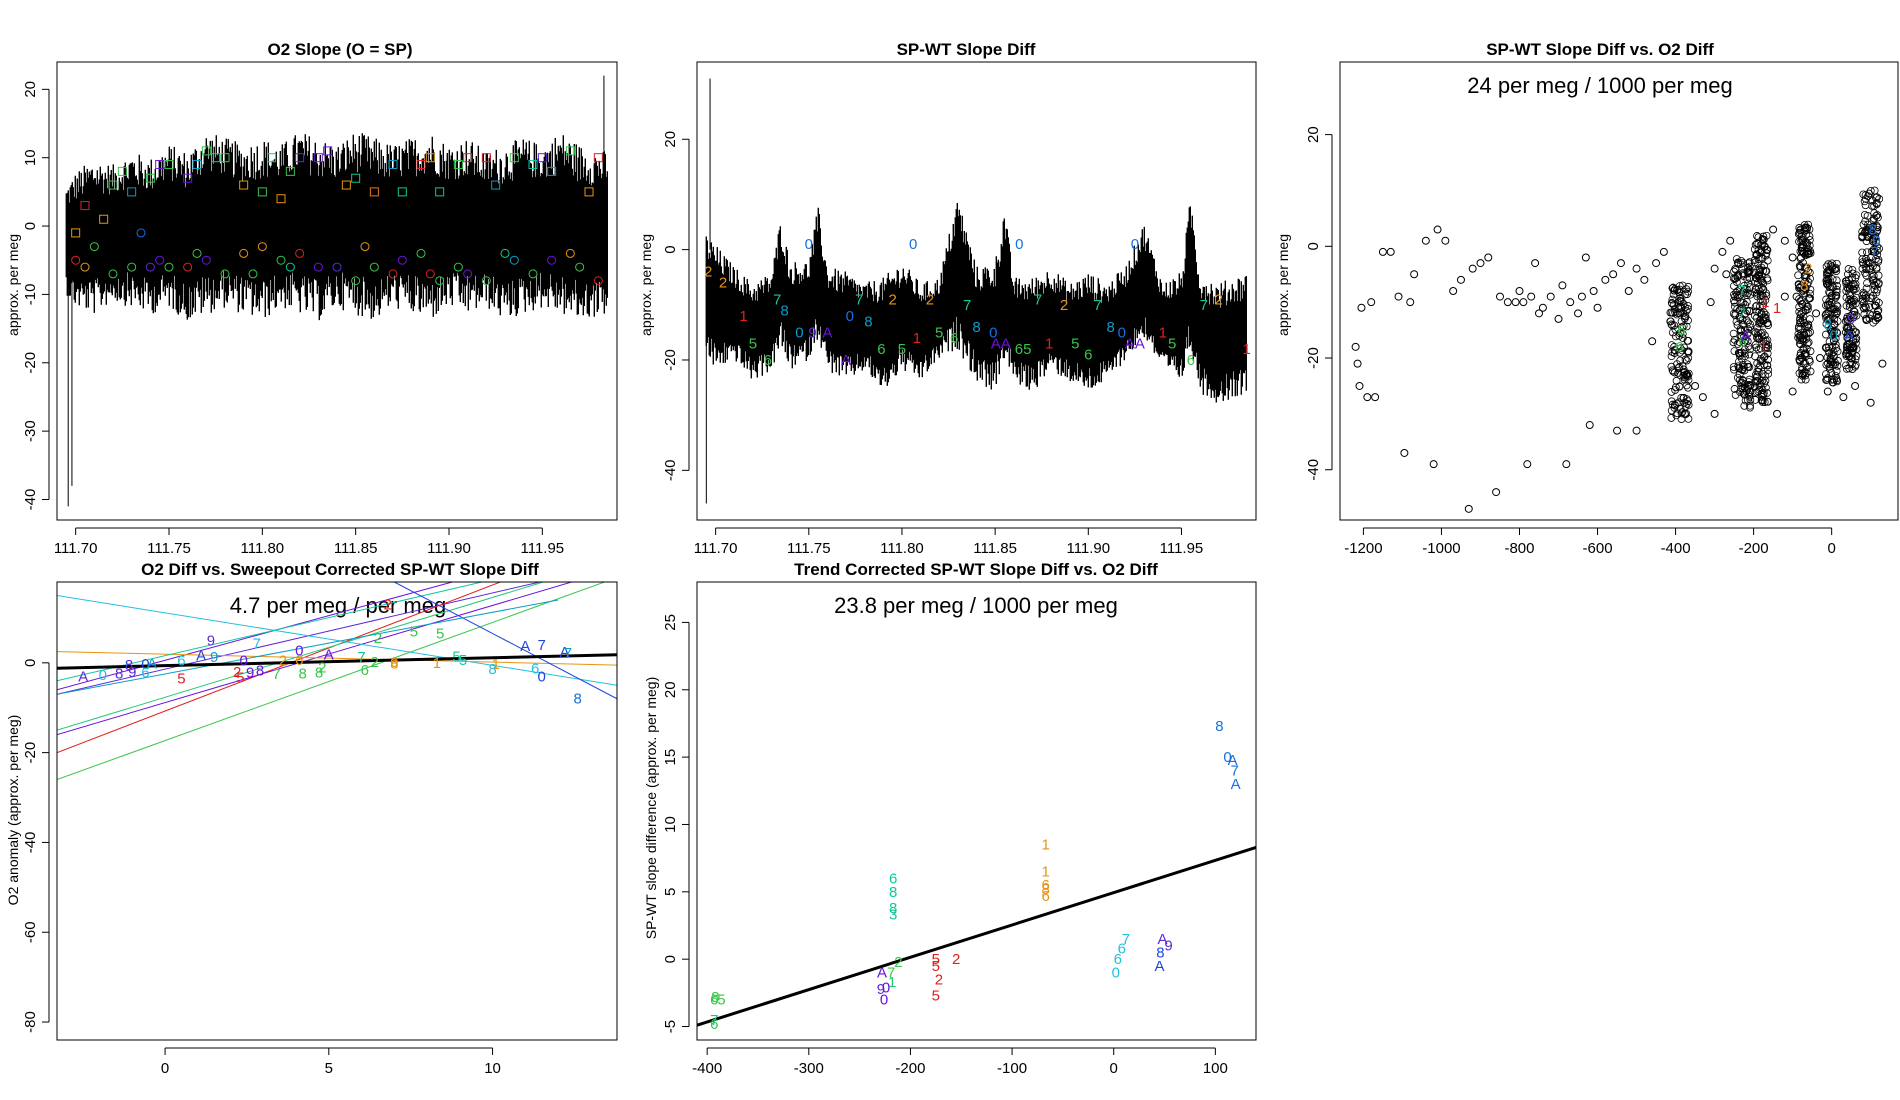  What do you see at coordinates (893, 915) in the screenshot?
I see `point-label: 3` at bounding box center [893, 915].